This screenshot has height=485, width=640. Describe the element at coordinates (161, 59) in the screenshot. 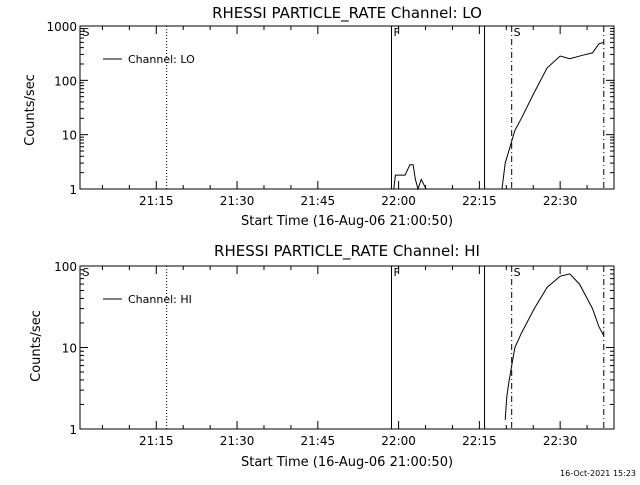

I see `legend-label: Channel: LO` at that location.